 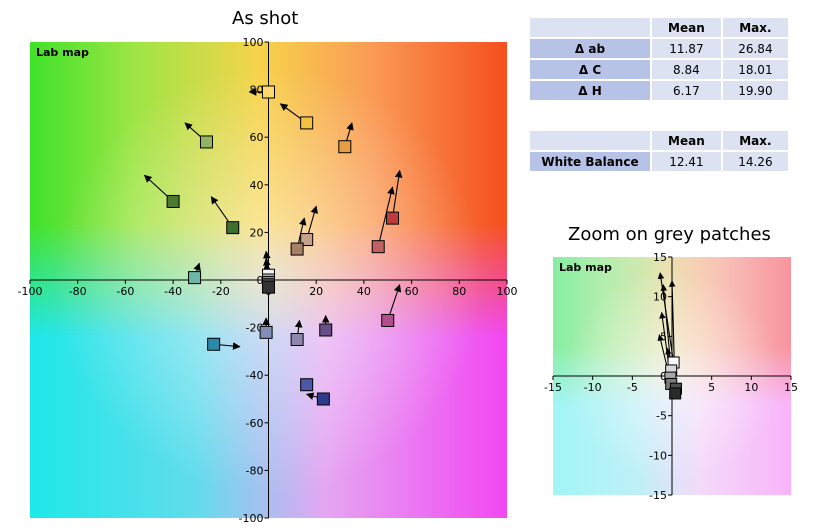 I want to click on table-row: White Balance 12.41 14.26, so click(x=659, y=161).